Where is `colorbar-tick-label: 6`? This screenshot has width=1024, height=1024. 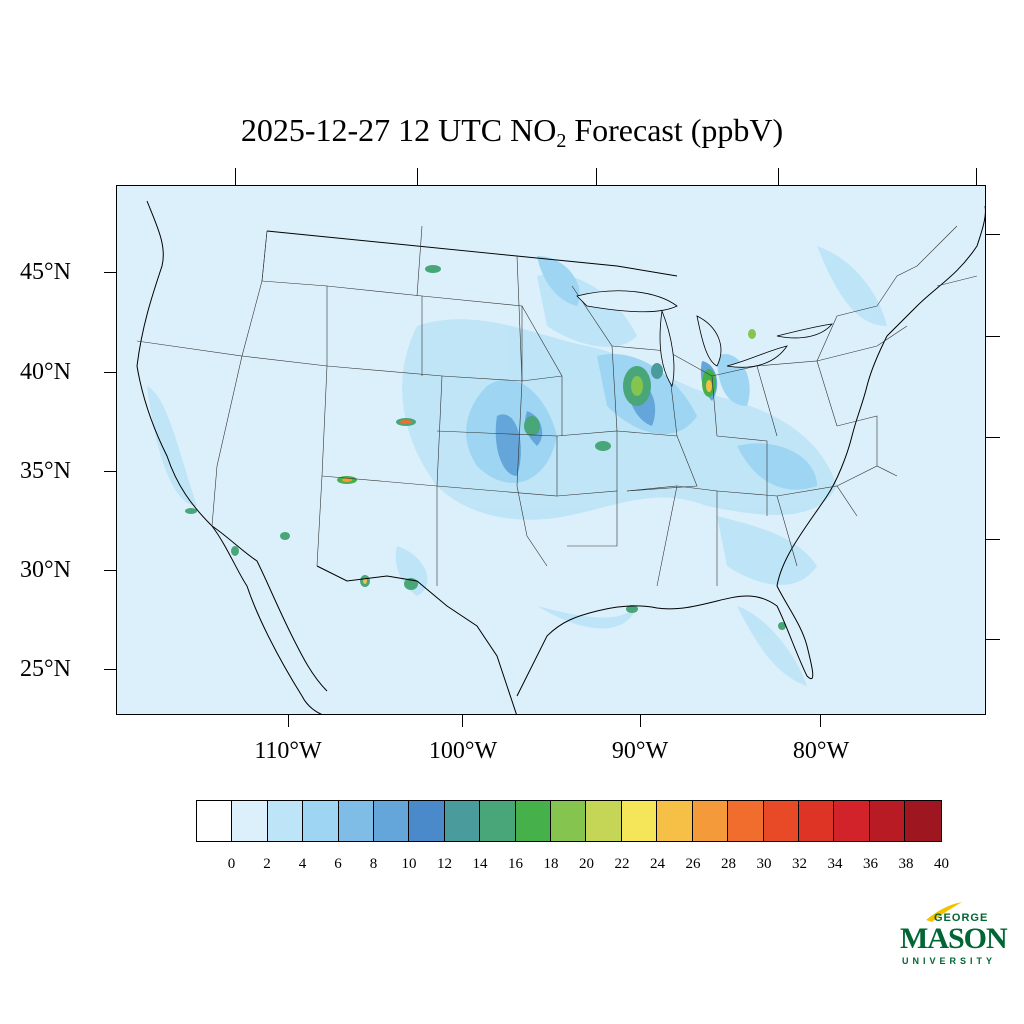
colorbar-tick-label: 6 is located at coordinates (338, 864).